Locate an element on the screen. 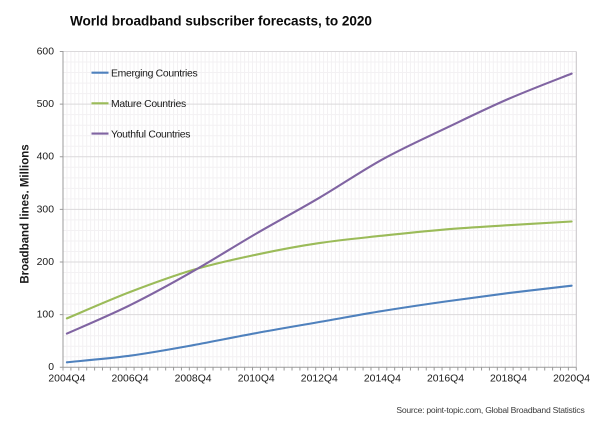 The width and height of the screenshot is (600, 436). svg-text: 2010Q4 is located at coordinates (256, 378).